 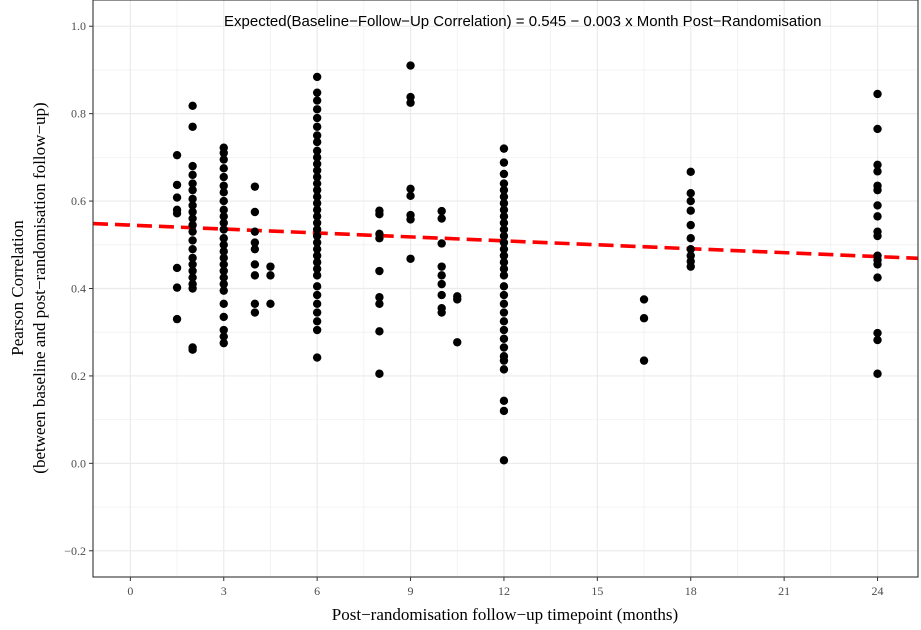 I want to click on trend-line-group, so click(x=505, y=241).